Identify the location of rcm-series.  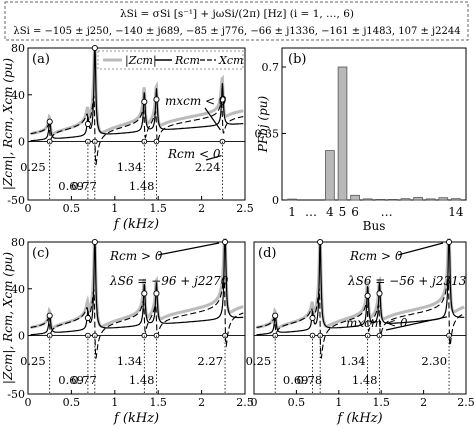
(137, 287).